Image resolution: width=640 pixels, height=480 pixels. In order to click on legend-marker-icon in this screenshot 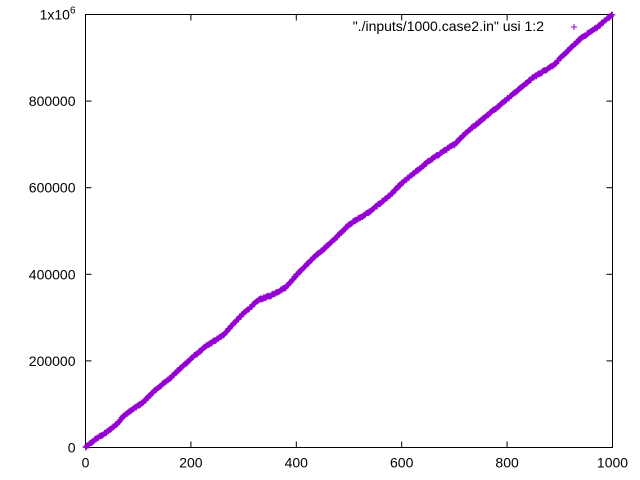, I will do `click(574, 27)`.